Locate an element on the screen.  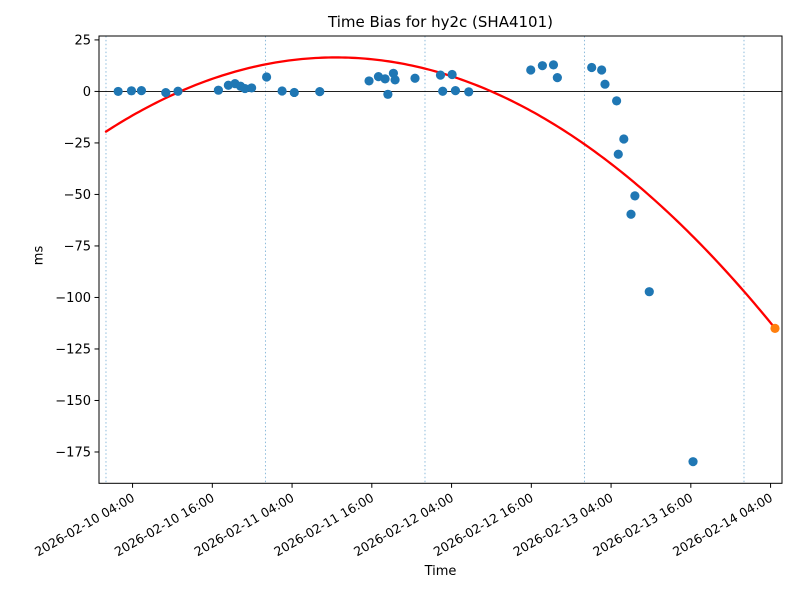
y-tick-label: −100 is located at coordinates (73, 298).